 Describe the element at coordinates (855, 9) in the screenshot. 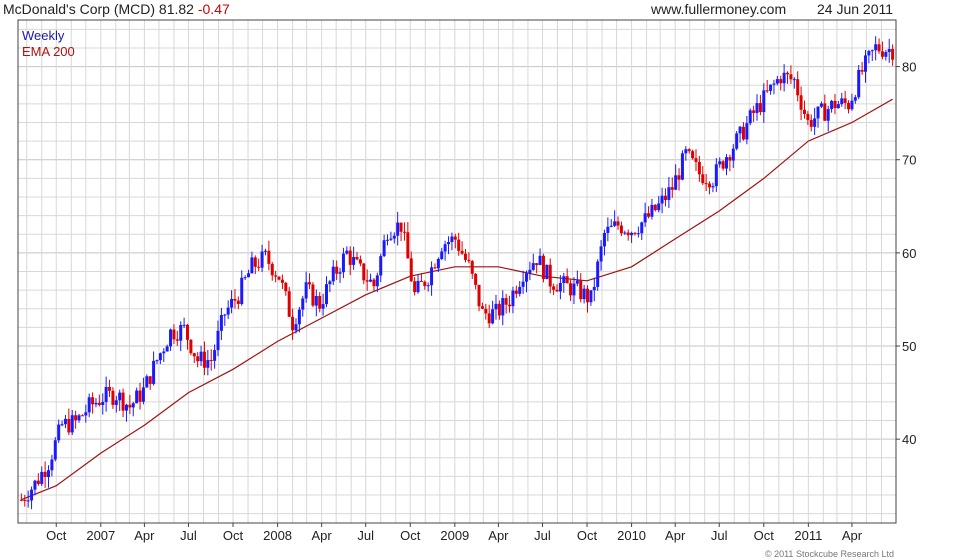

I see `chart-date: 24 Jun 2011` at that location.